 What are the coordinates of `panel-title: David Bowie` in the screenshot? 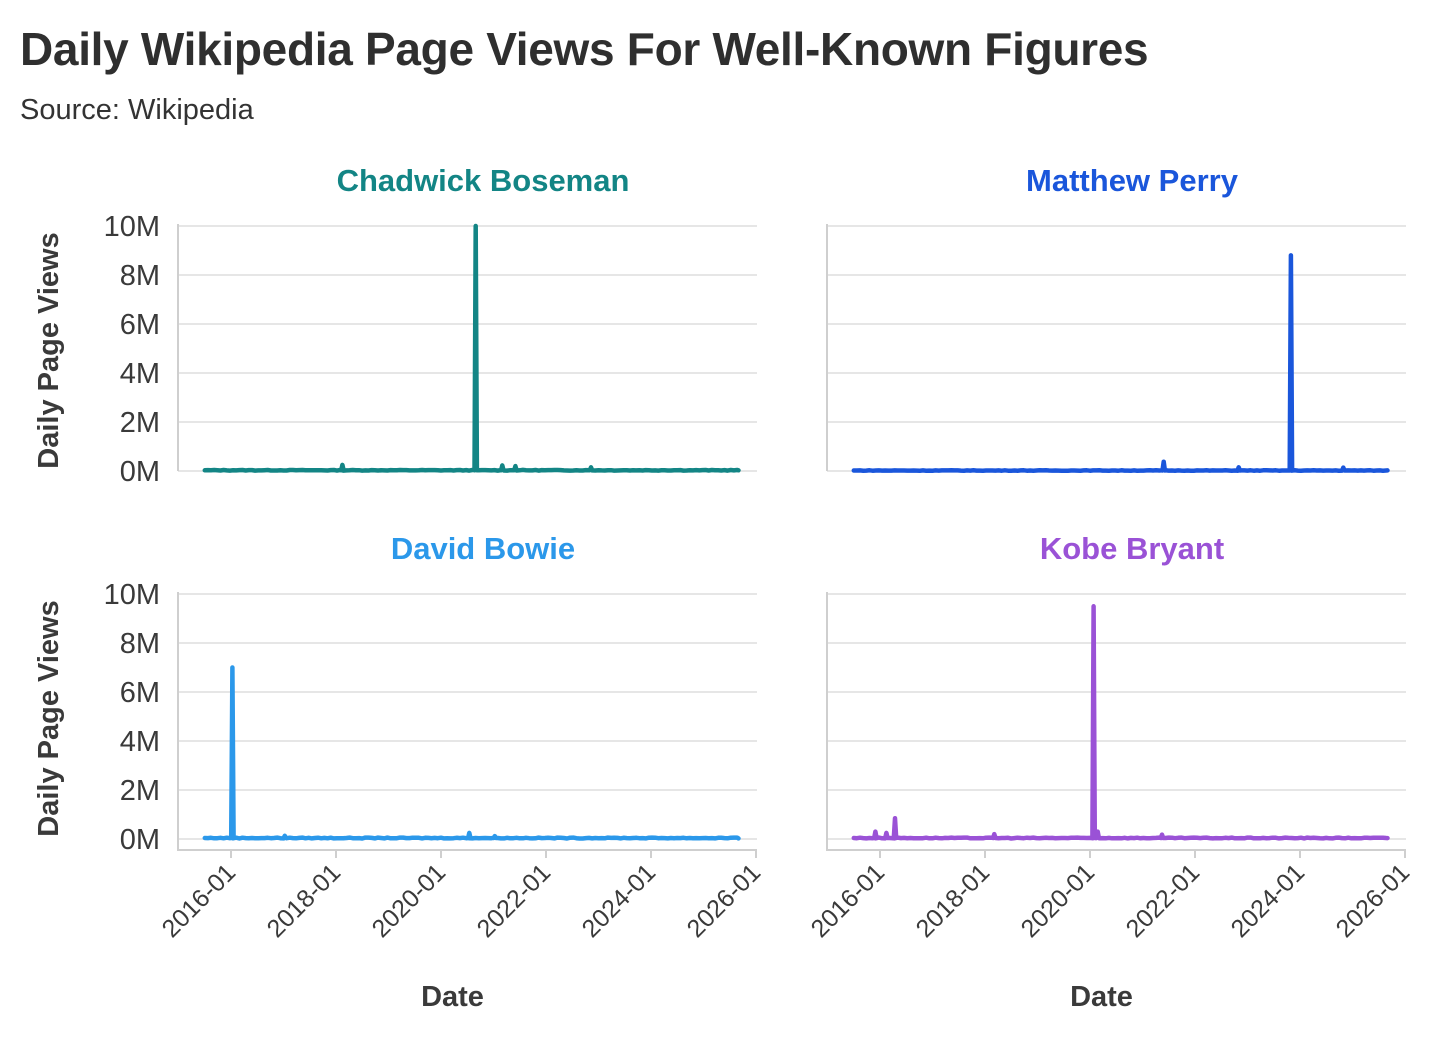 It's located at (483, 548).